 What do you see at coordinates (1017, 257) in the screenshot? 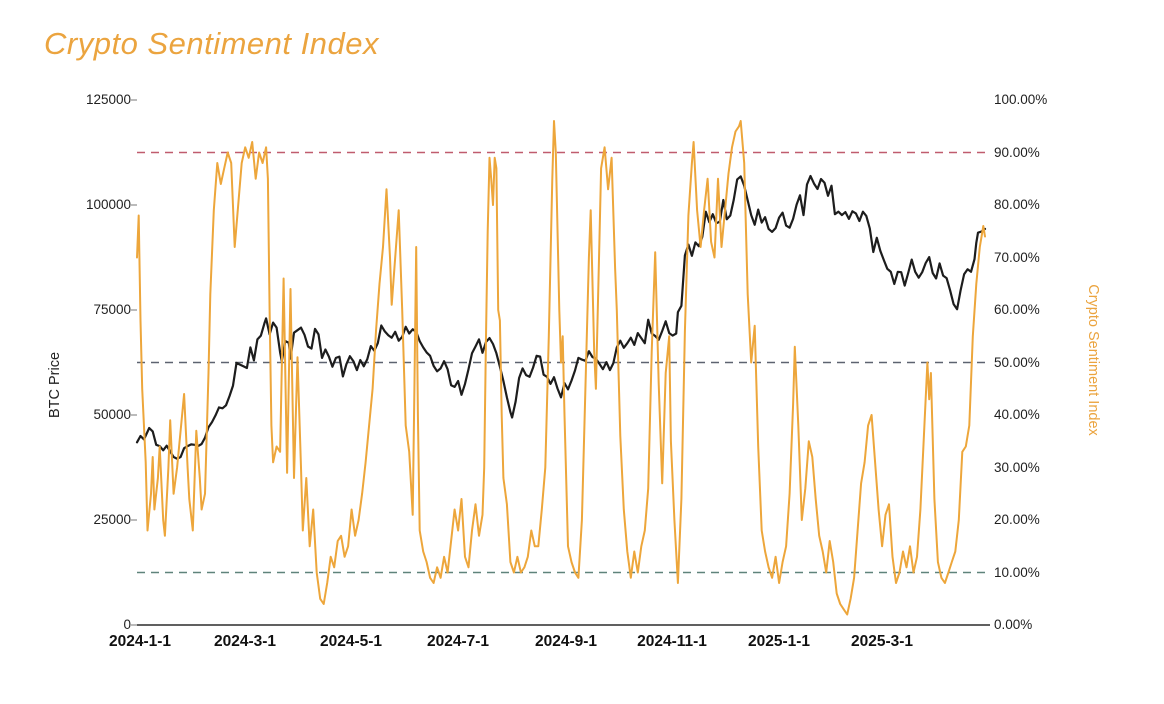
I see `right-axis-tick-label: 70.00%` at bounding box center [1017, 257].